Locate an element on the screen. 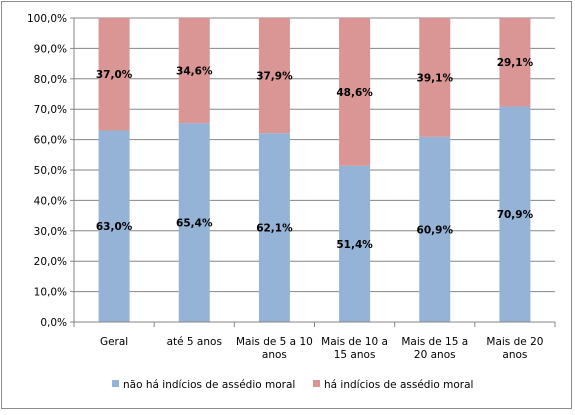  x-tick-label: 20 anos is located at coordinates (435, 355).